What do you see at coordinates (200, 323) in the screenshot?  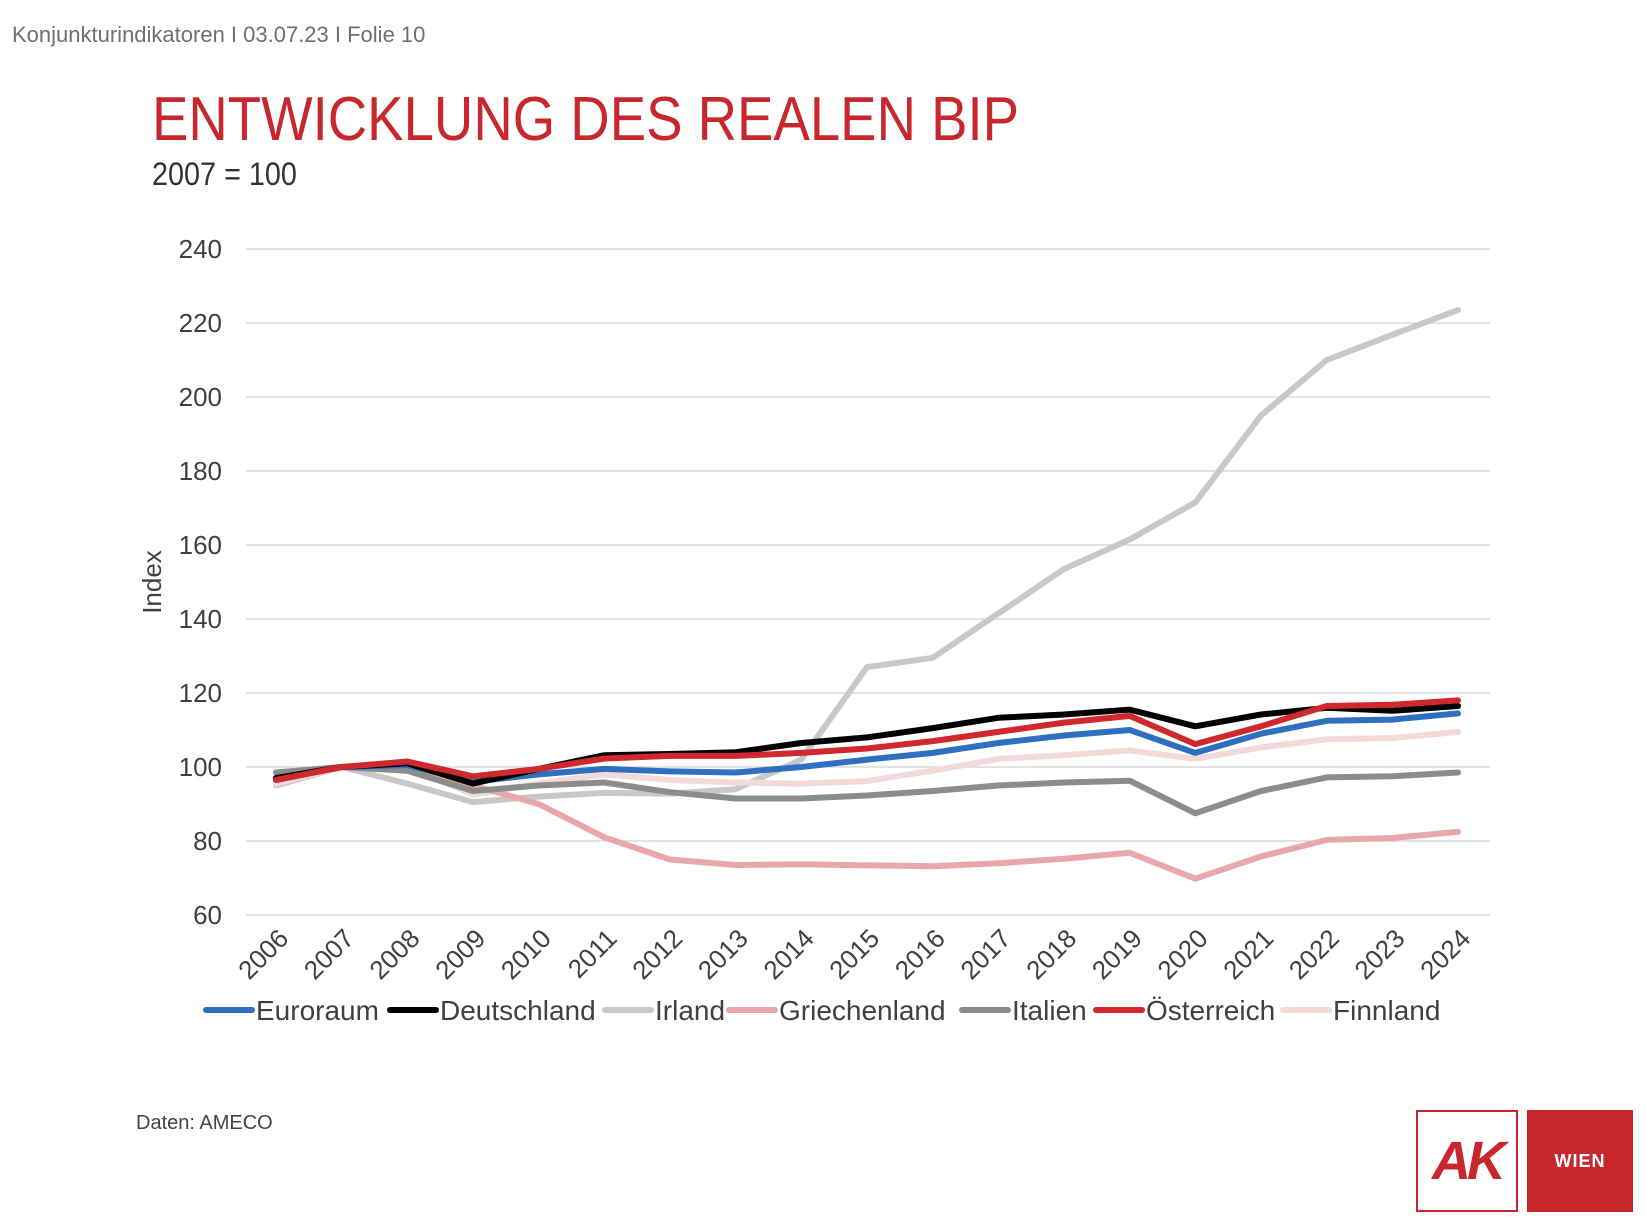 I see `y-tick-label: 220` at bounding box center [200, 323].